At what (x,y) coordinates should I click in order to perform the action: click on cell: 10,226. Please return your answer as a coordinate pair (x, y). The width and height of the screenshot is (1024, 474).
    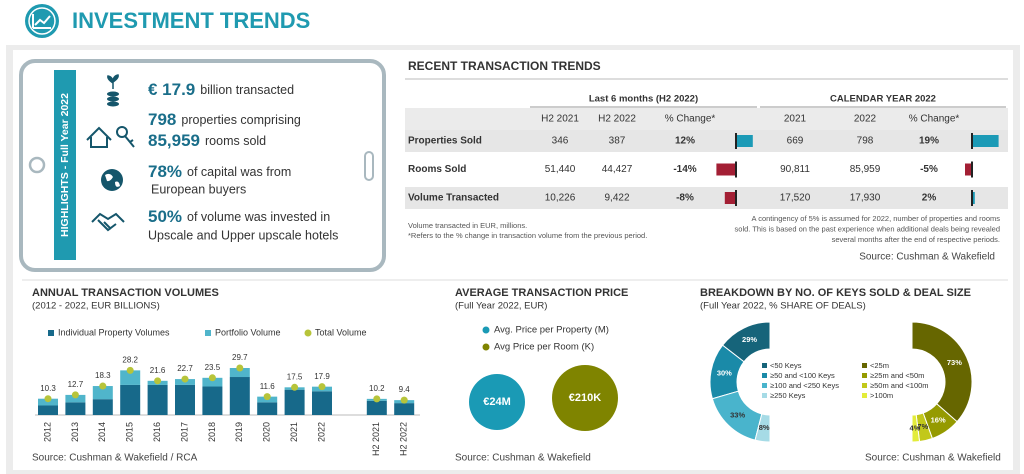
    Looking at the image, I should click on (560, 198).